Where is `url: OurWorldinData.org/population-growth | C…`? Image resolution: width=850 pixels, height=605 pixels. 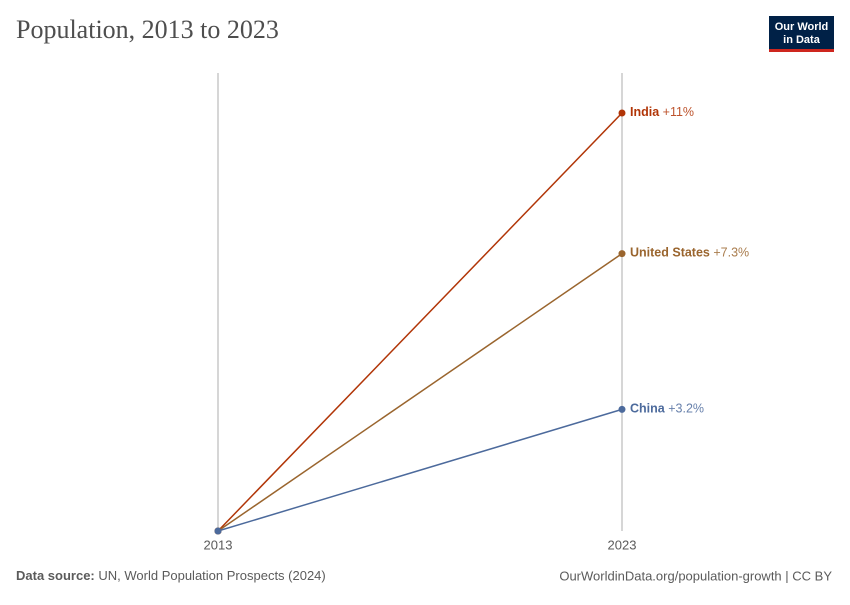 url: OurWorldinData.org/population-growth | C… is located at coordinates (695, 575).